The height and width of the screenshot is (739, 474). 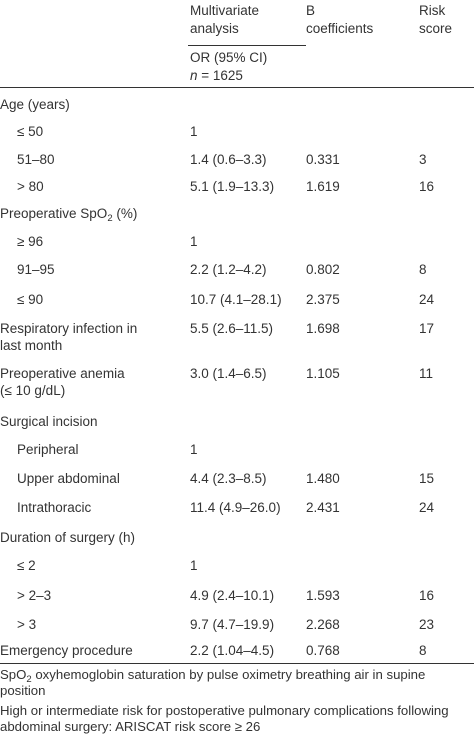 I want to click on cell-b-coefficient: 0.802, so click(x=323, y=269).